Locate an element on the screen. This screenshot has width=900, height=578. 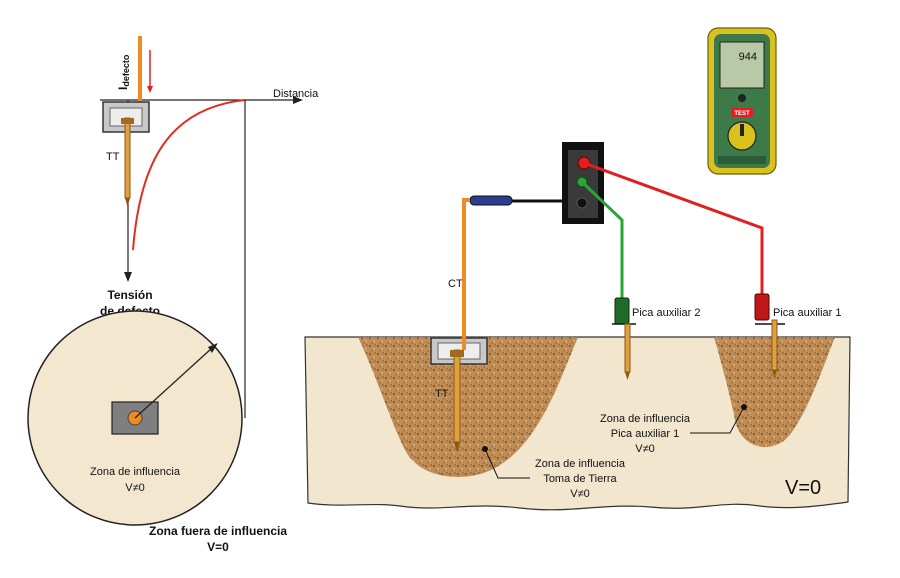
probe2-tip is located at coordinates (627, 376).